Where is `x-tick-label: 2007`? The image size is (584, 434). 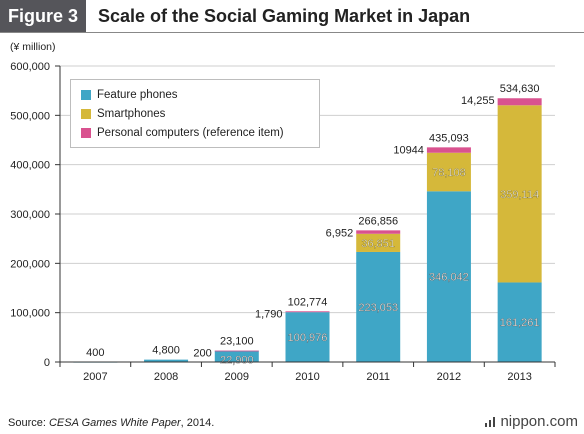 x-tick-label: 2007 is located at coordinates (95, 377).